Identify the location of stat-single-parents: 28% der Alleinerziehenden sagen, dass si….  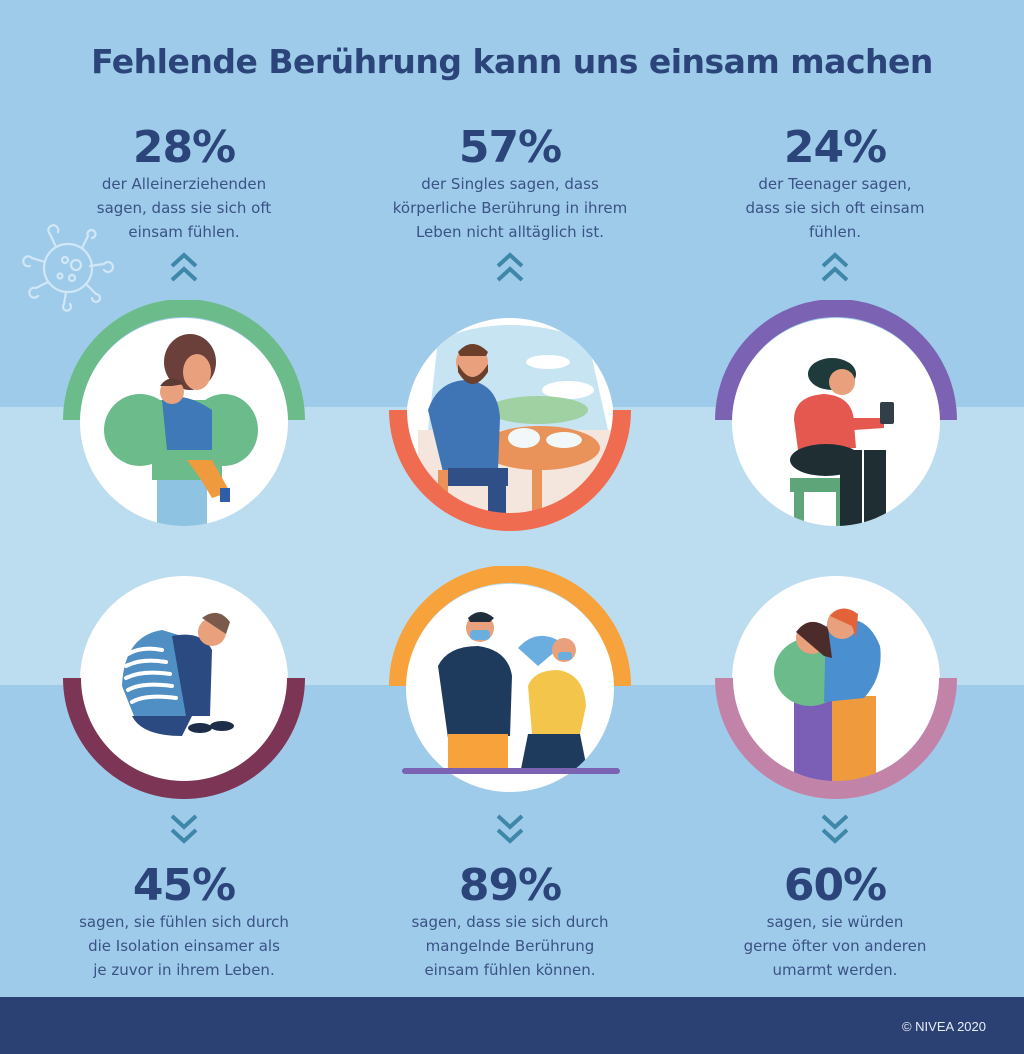
(184, 184).